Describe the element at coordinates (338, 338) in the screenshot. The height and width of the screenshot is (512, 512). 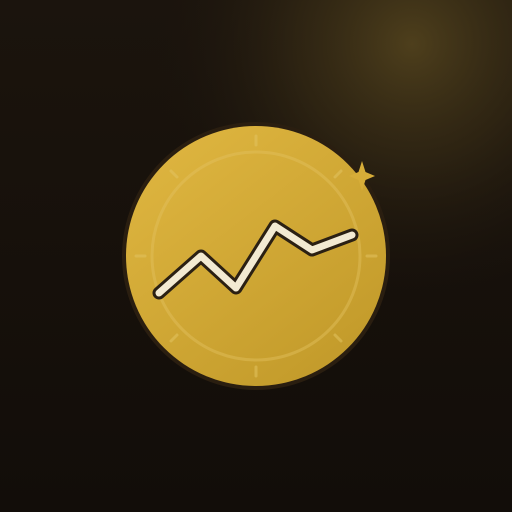
I see `tick-mark-bottom-right` at that location.